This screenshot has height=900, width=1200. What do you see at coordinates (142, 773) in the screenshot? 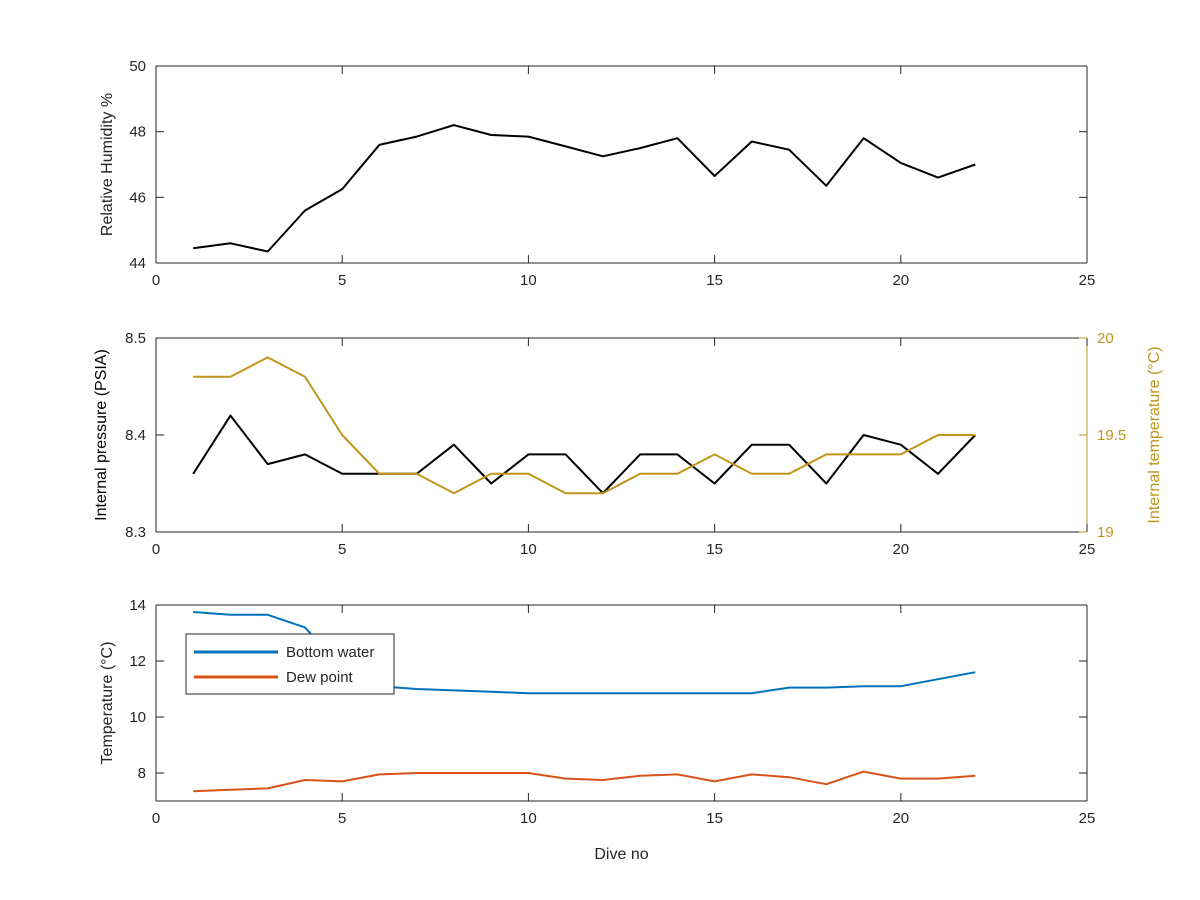
I see `y-tick-label: 8` at bounding box center [142, 773].